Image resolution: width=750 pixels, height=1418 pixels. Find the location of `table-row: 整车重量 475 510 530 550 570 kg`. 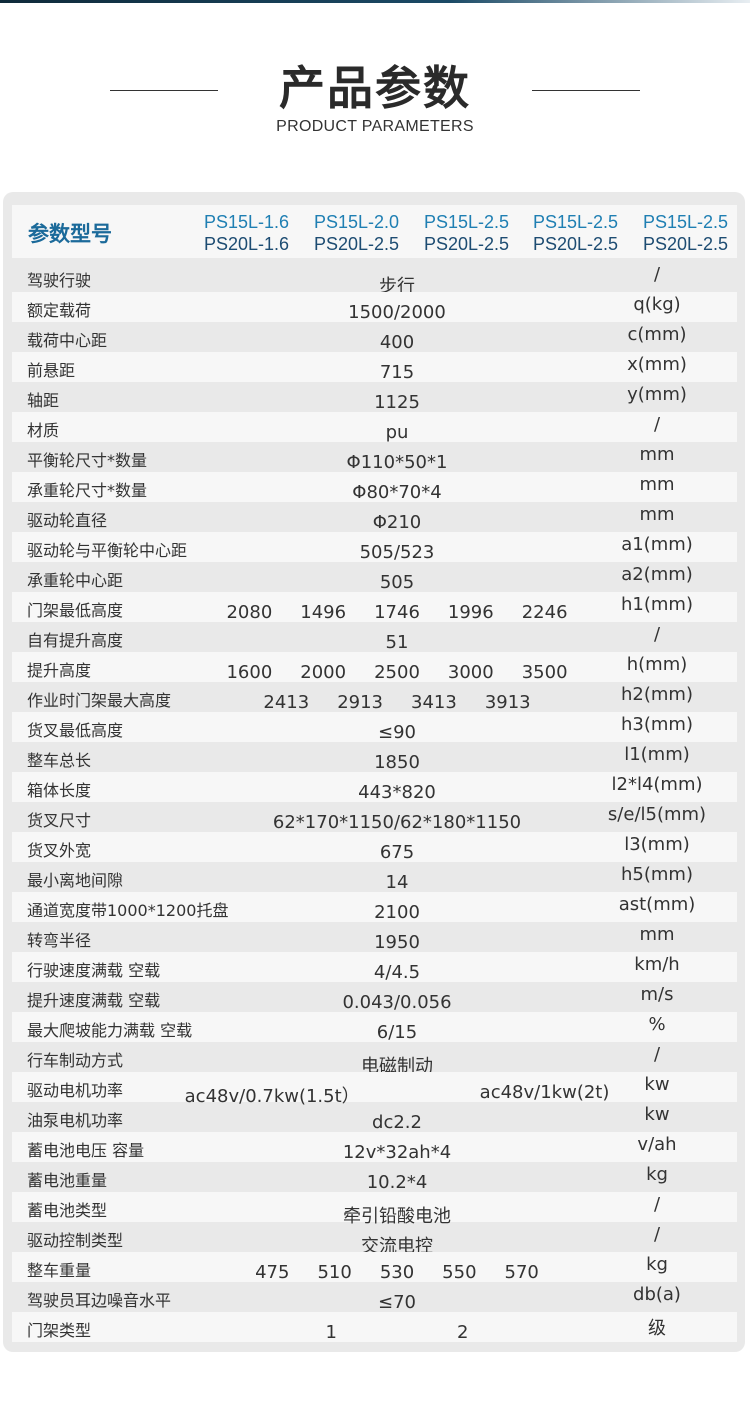

table-row: 整车重量 475 510 530 550 570 kg is located at coordinates (374, 1267).